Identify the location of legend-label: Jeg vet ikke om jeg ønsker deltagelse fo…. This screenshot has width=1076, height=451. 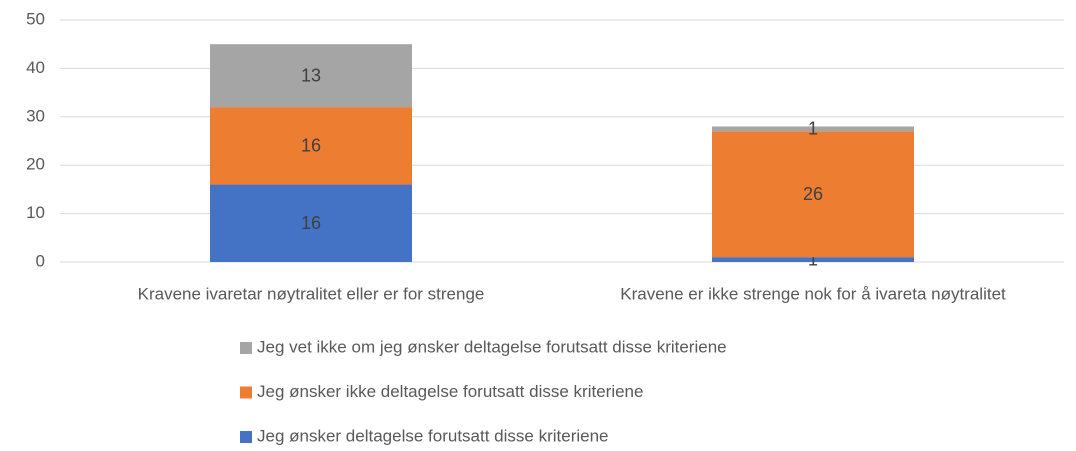
(492, 346).